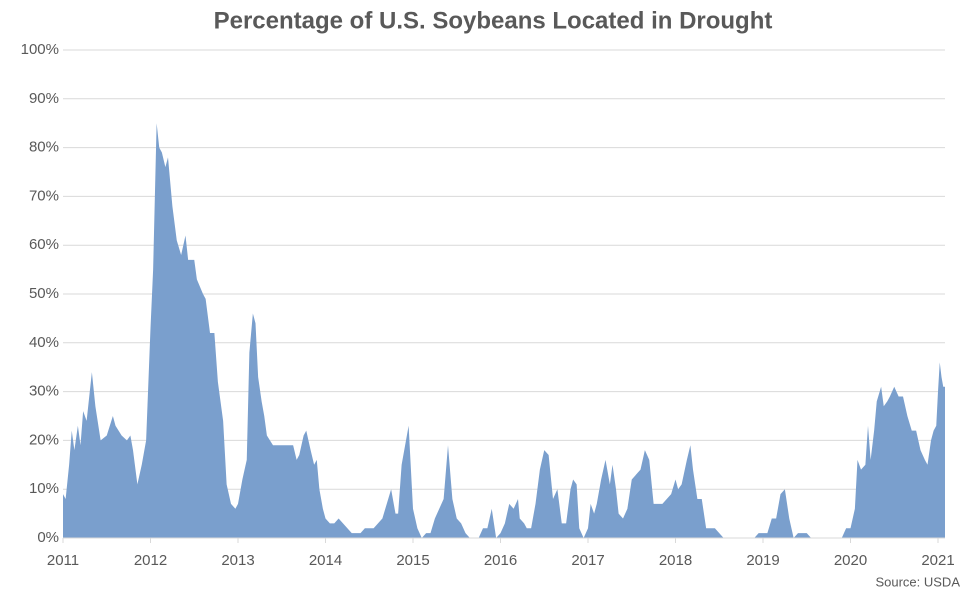 This screenshot has height=600, width=975. Describe the element at coordinates (48, 537) in the screenshot. I see `y-tick-label: 0%` at that location.